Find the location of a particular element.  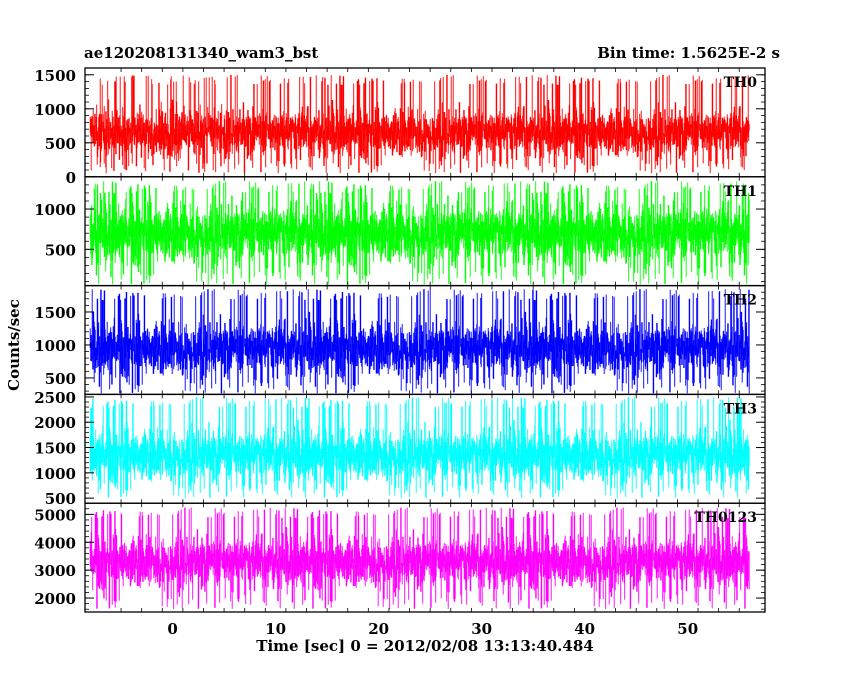

panel-label-th3: TH3 is located at coordinates (740, 409).